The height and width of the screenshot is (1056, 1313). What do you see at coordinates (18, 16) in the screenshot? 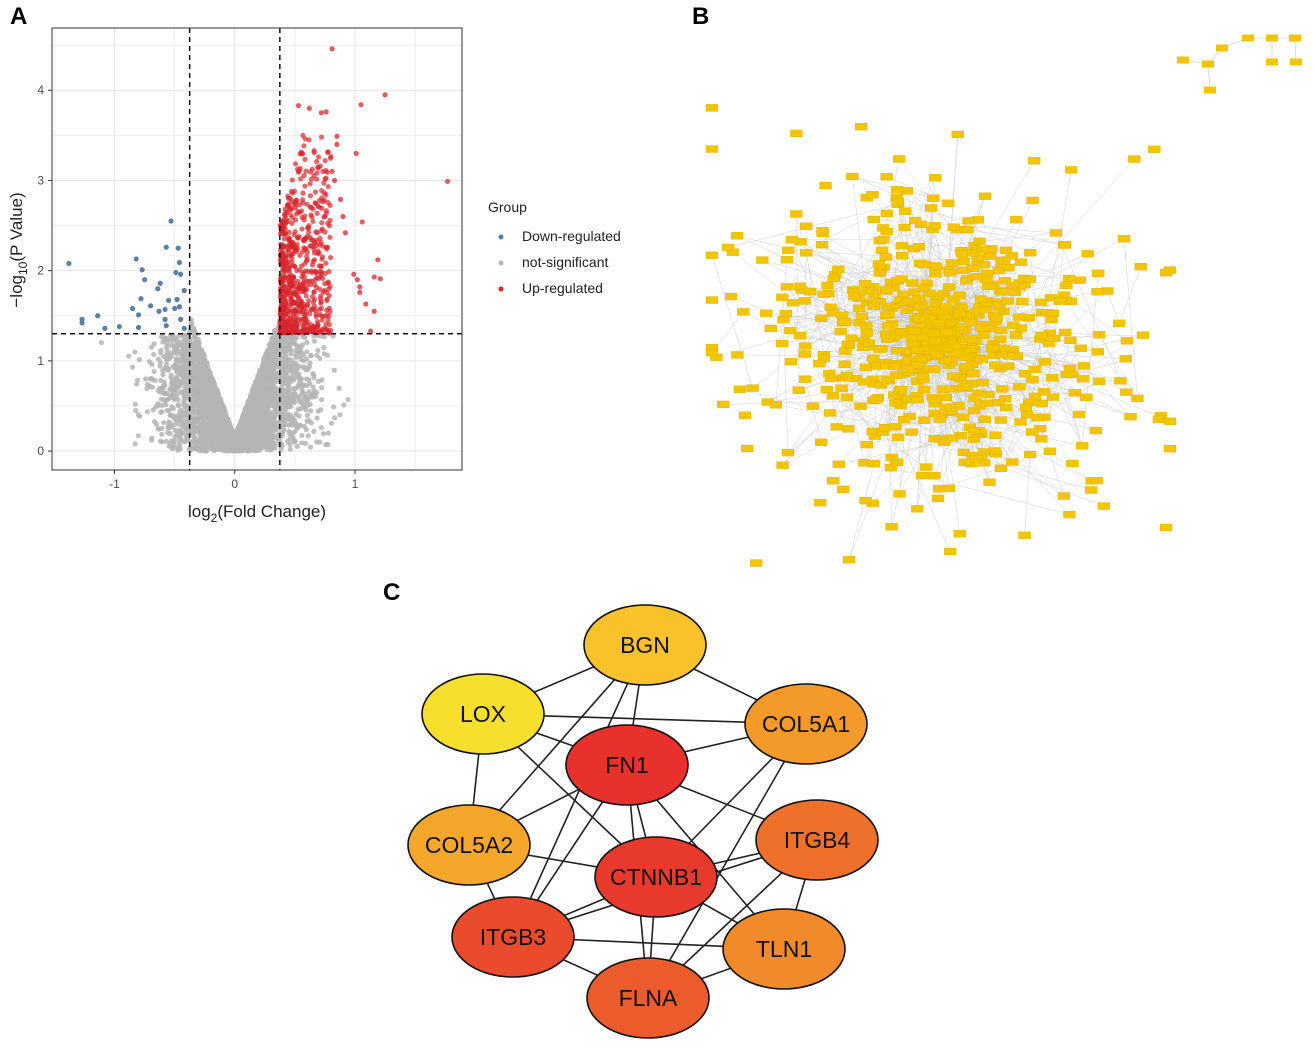
I see `panel-label-a: A` at bounding box center [18, 16].